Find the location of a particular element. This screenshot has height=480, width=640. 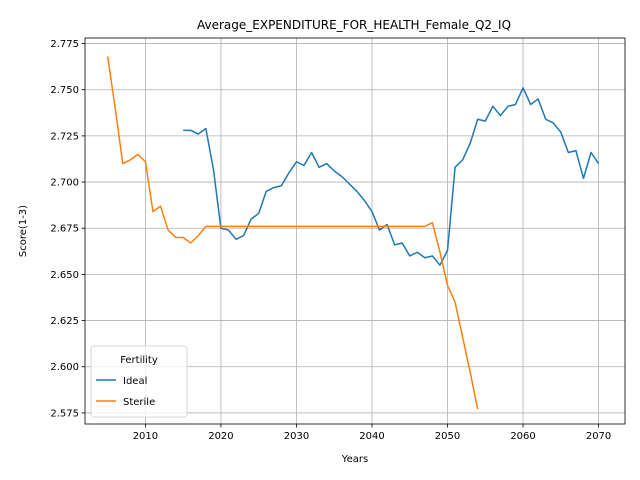

legend-box is located at coordinates (139, 381).